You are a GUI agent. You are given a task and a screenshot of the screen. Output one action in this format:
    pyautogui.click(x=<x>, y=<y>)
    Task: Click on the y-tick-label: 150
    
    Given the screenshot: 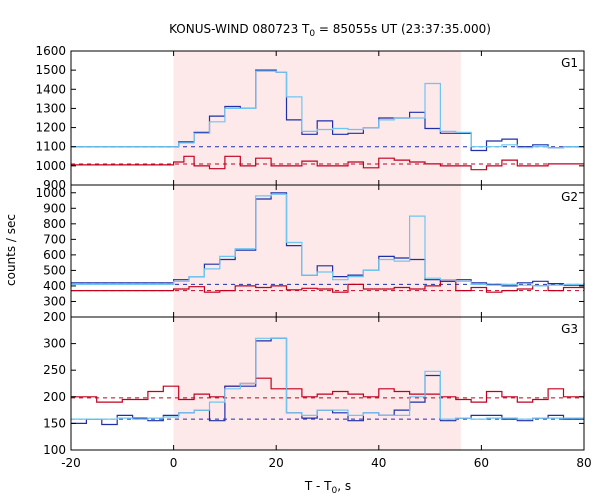 What is the action you would take?
    pyautogui.click(x=54, y=423)
    